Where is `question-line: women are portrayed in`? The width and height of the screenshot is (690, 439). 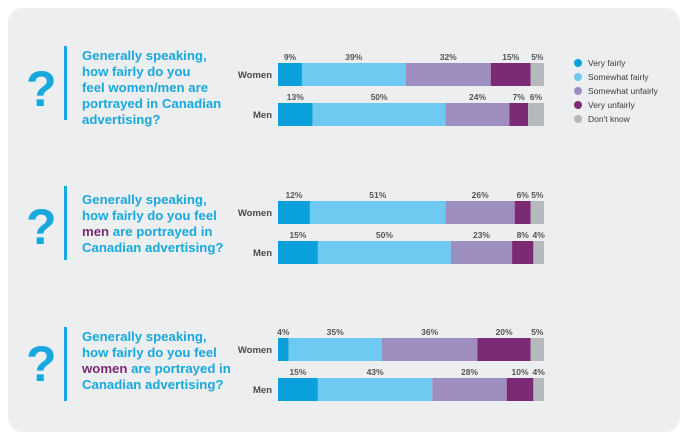
question-line: women are portrayed in is located at coordinates (156, 368).